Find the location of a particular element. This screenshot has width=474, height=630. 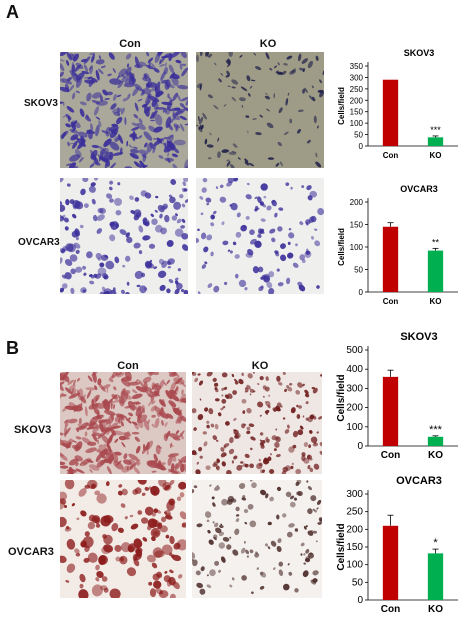

y-tick-label: 250 is located at coordinates (357, 89).